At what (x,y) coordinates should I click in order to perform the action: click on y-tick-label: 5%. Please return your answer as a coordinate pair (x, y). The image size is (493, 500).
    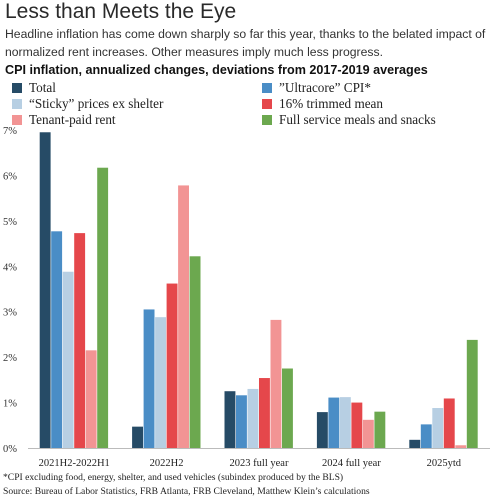
    Looking at the image, I should click on (10, 222).